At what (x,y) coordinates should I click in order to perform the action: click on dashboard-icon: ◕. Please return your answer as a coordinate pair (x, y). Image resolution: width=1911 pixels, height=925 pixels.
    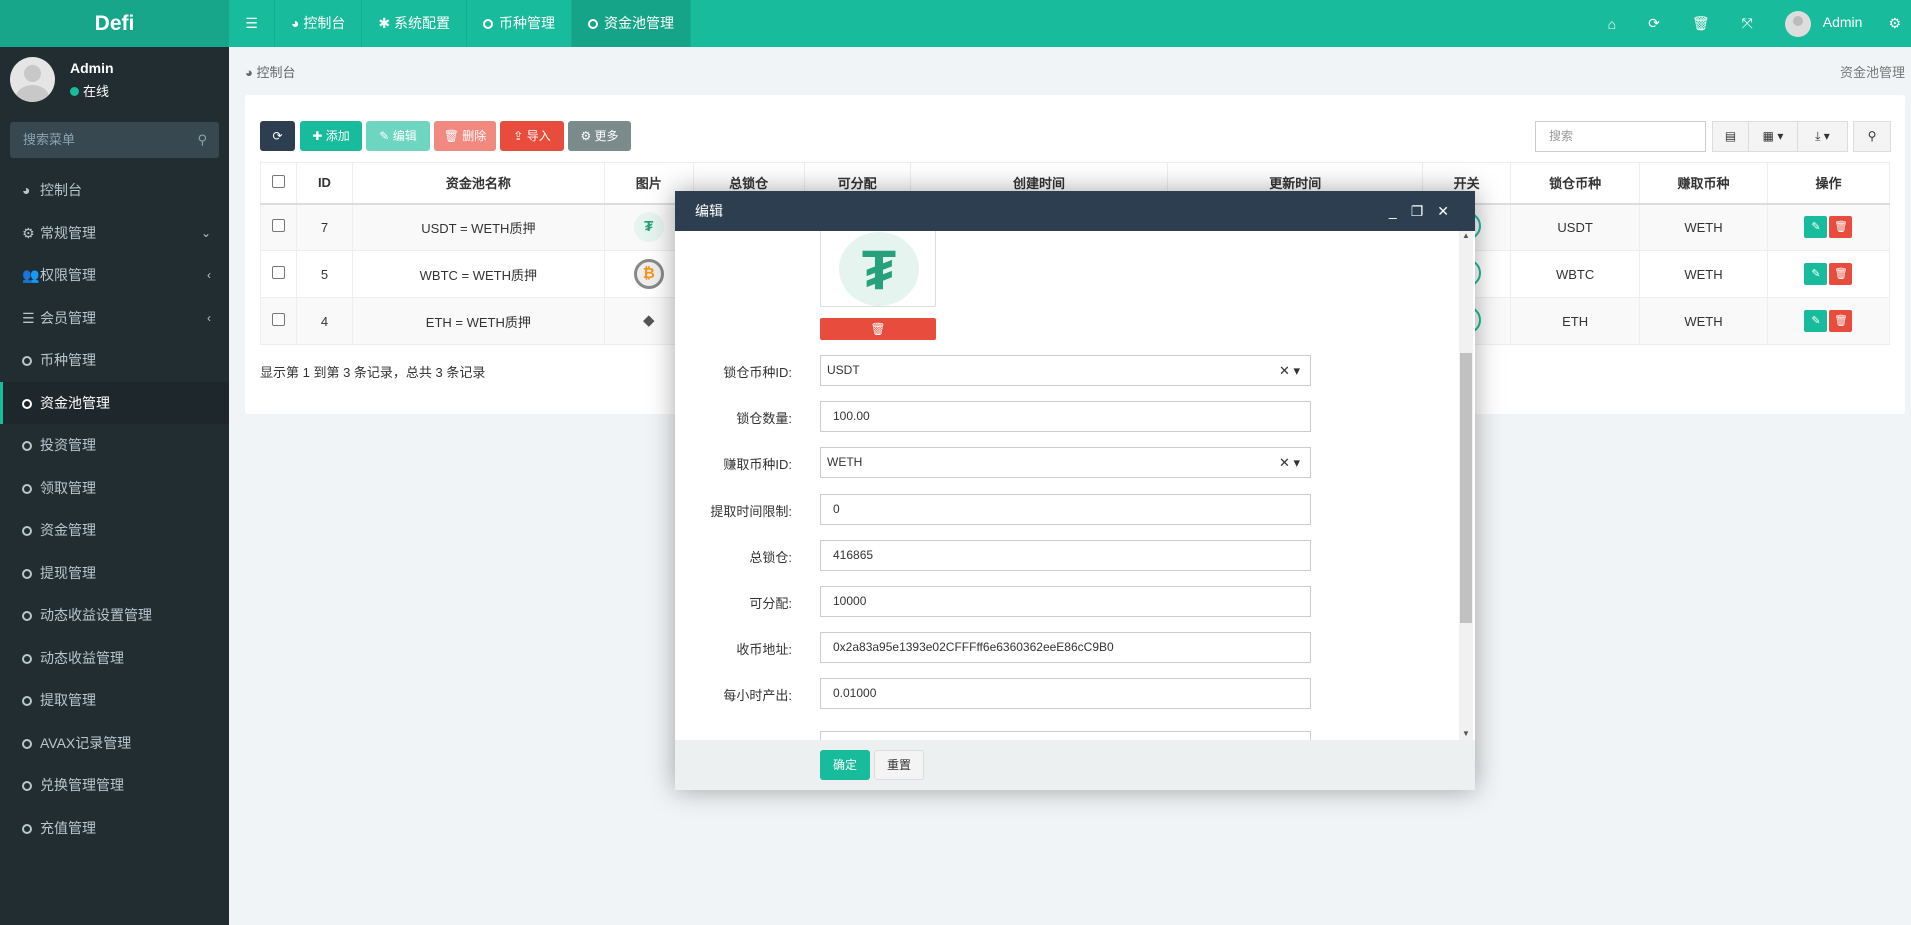
    Looking at the image, I should click on (297, 23).